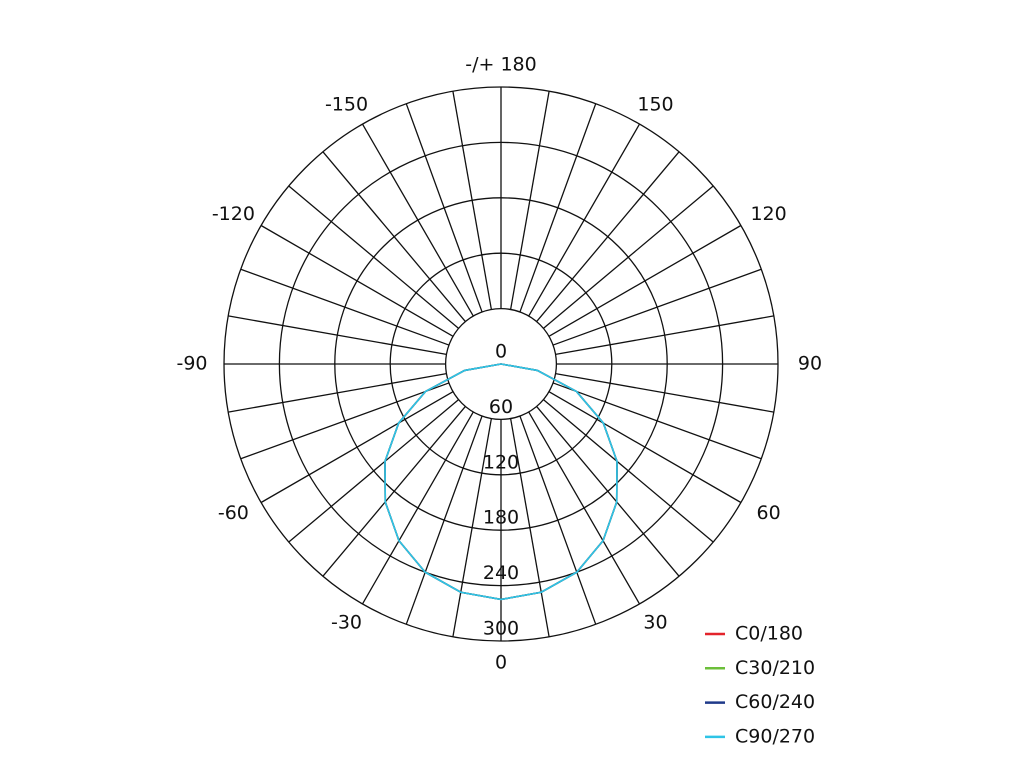  Describe the element at coordinates (500, 65) in the screenshot. I see `angle-tick-label: -/+ 180` at that location.